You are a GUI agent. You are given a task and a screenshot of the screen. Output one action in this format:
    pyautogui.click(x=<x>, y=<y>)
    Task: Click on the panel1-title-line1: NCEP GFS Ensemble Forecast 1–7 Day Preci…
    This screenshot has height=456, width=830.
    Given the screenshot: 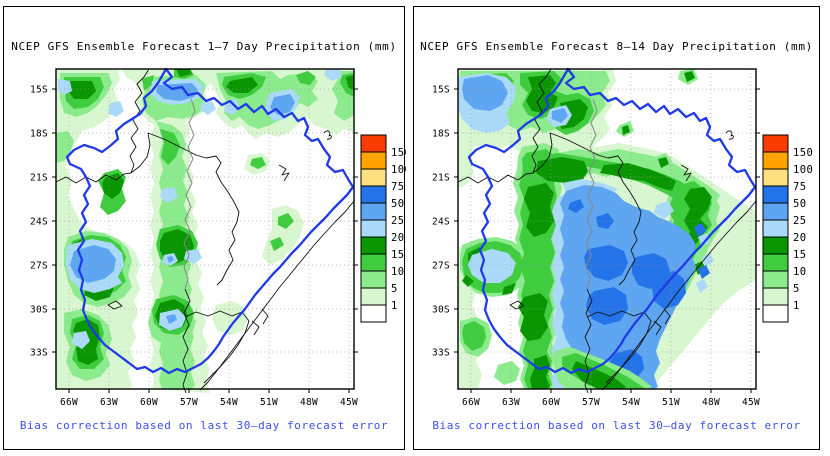 What is the action you would take?
    pyautogui.click(x=204, y=46)
    